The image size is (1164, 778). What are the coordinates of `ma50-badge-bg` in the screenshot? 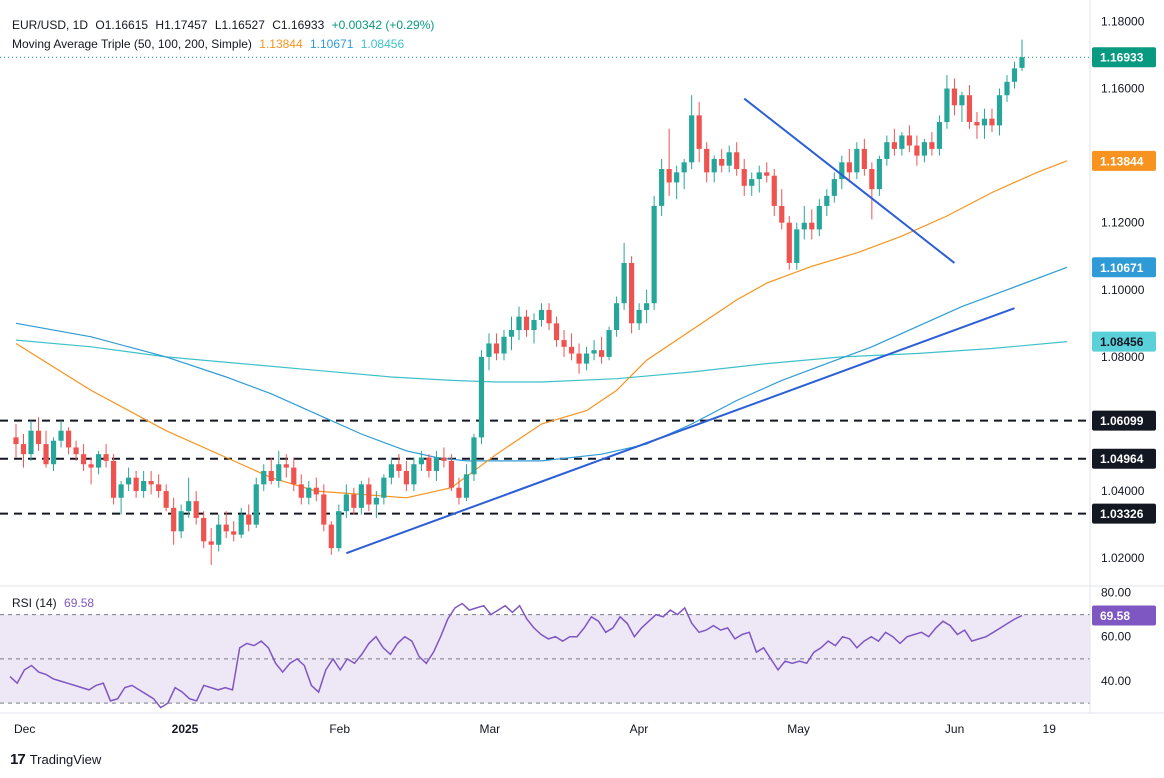 It's located at (1124, 160).